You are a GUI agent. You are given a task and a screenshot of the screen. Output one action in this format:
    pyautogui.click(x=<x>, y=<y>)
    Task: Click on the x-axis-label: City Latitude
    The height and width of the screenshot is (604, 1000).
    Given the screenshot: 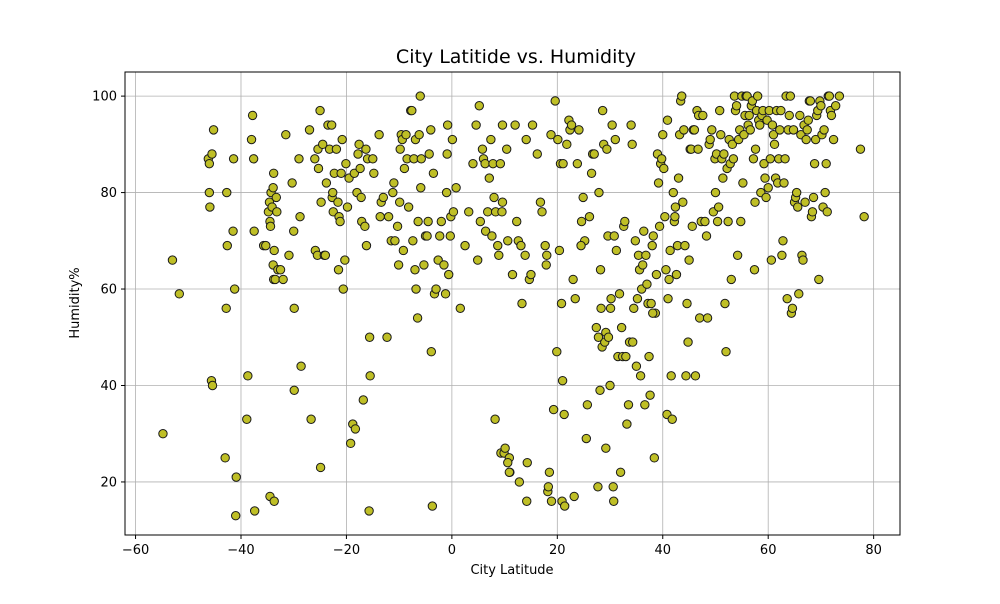 What is the action you would take?
    pyautogui.click(x=511, y=570)
    